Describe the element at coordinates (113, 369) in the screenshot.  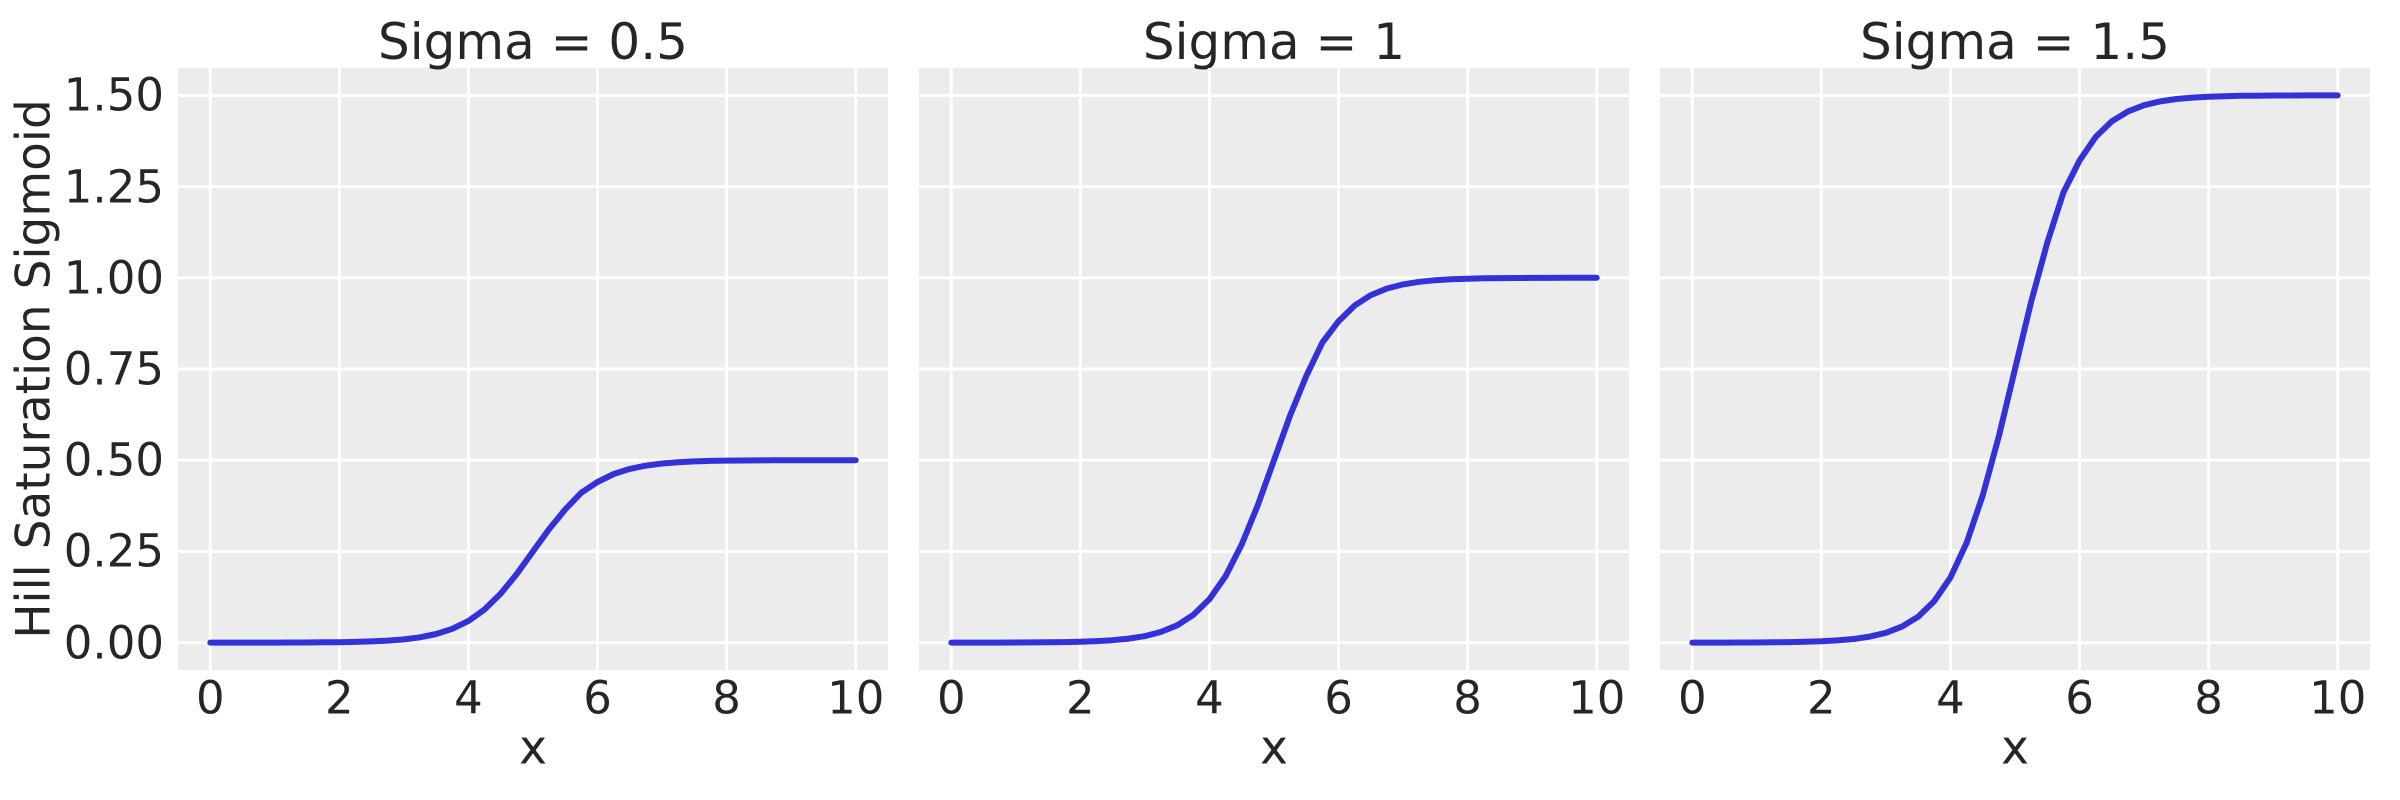
I see `y-tick-label: 0.75` at that location.